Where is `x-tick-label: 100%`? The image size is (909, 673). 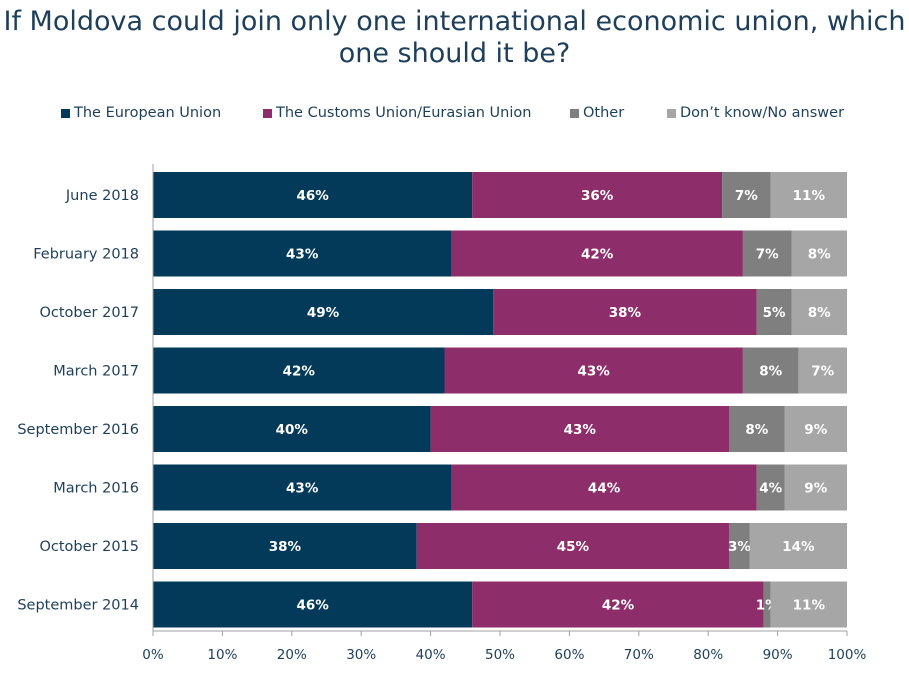 x-tick-label: 100% is located at coordinates (847, 655).